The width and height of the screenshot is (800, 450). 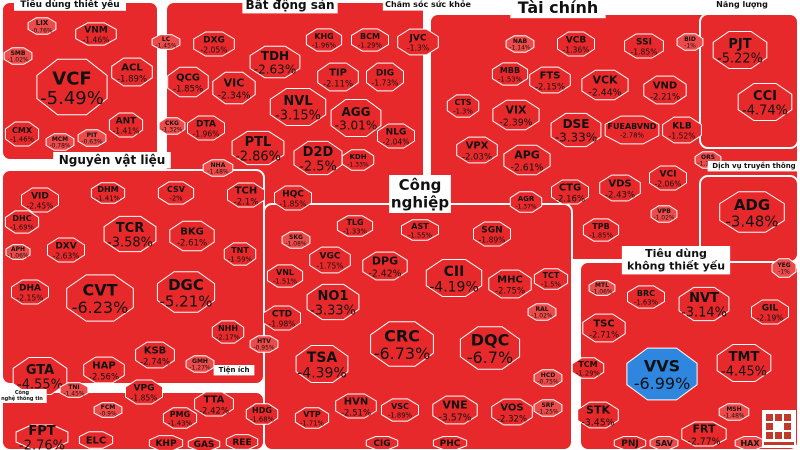 What do you see at coordinates (765, 102) in the screenshot?
I see `stock-tile-cci: CCI-4.74%` at bounding box center [765, 102].